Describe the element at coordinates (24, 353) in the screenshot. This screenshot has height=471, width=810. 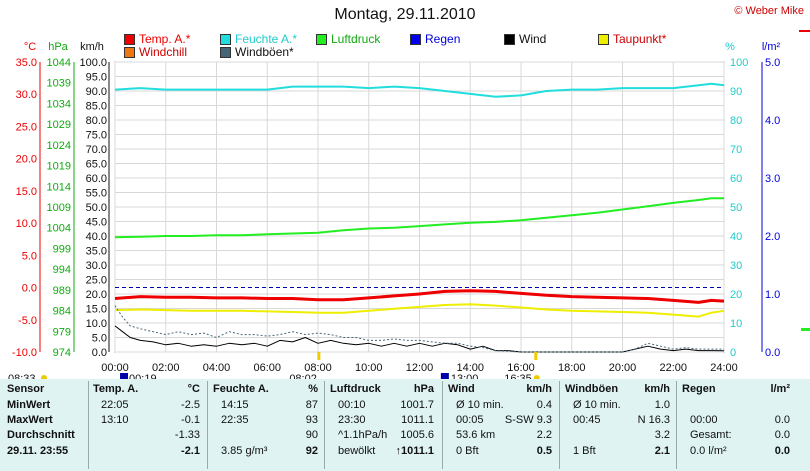
I see `temp-tick-label: -10.0` at that location.